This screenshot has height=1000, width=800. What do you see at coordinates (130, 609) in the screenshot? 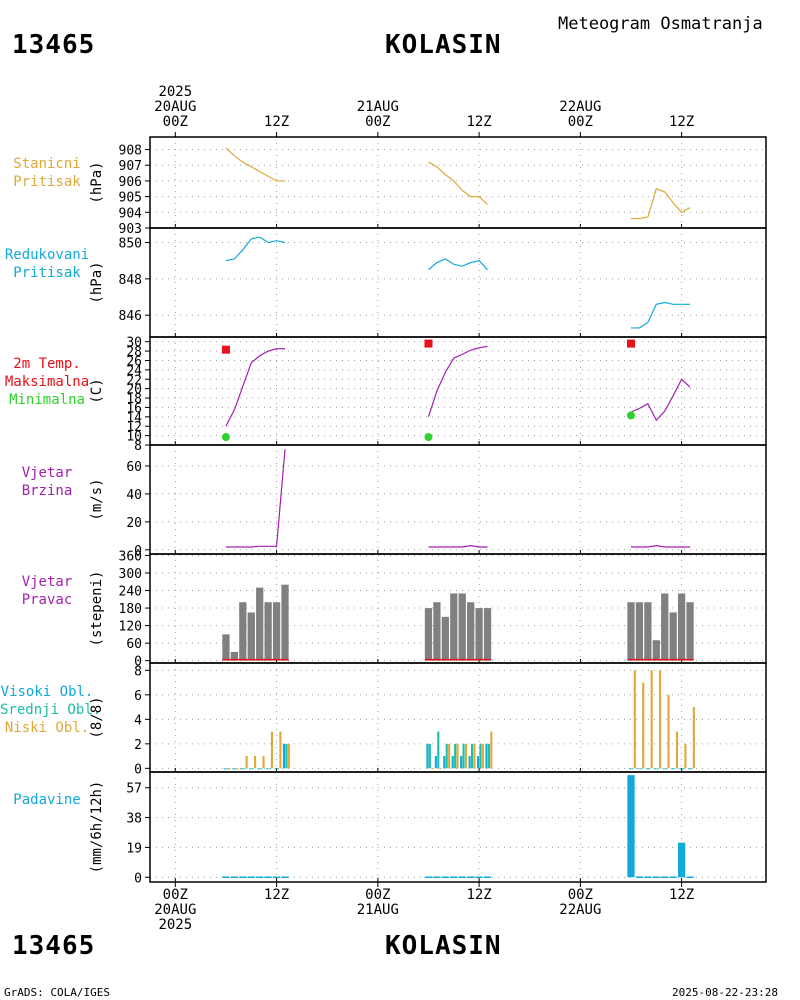
I see `y-tick-label: 180` at bounding box center [130, 609].